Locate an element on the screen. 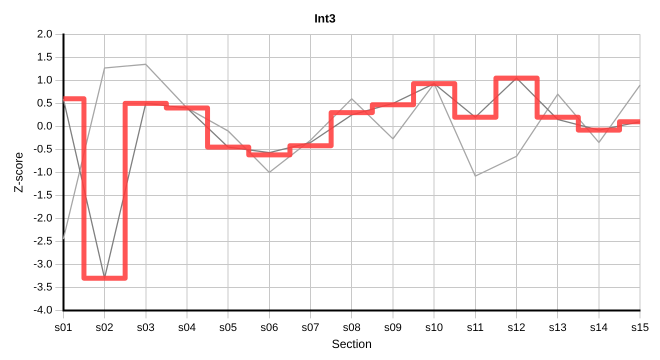 The height and width of the screenshot is (360, 660). y-tick-label: 1.5 is located at coordinates (44, 57).